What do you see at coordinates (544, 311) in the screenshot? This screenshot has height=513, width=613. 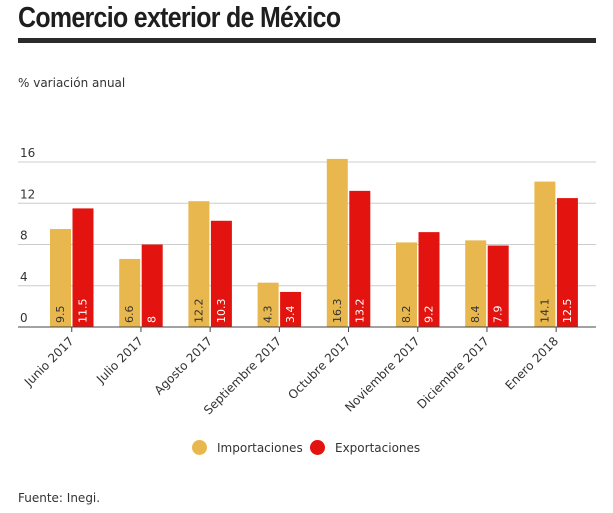 I see `bar-data-label: 14.1` at bounding box center [544, 311].